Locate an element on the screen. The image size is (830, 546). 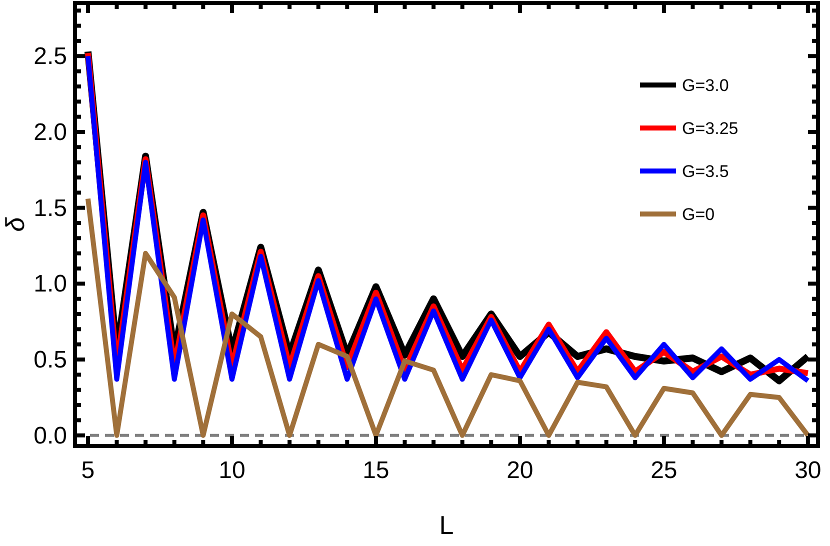
y-tick-label: 2.0 is located at coordinates (50, 132).